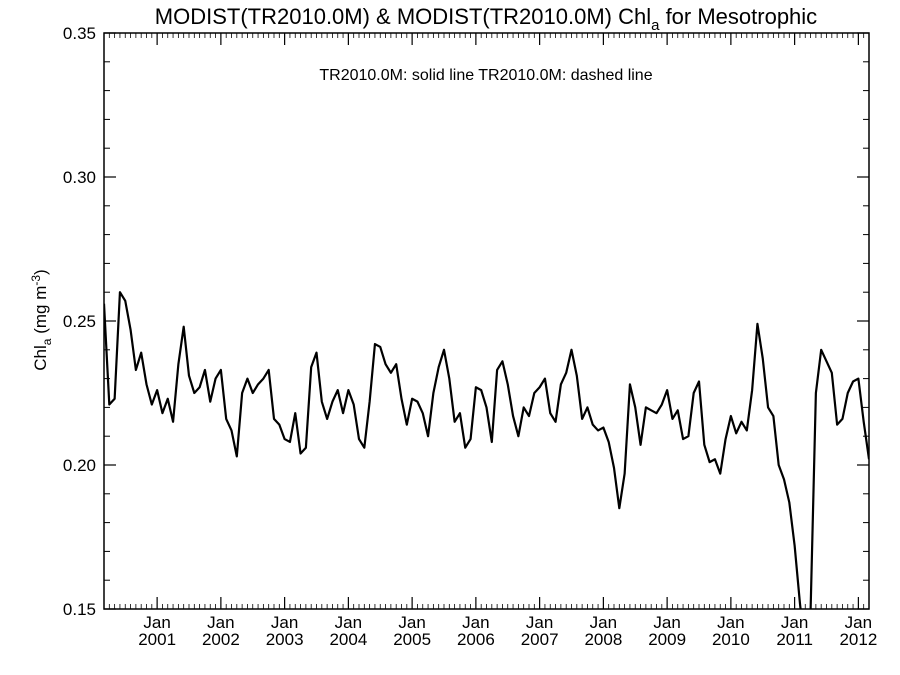 The image size is (900, 675). What do you see at coordinates (412, 639) in the screenshot?
I see `x-tick-year-label: 2005` at bounding box center [412, 639].